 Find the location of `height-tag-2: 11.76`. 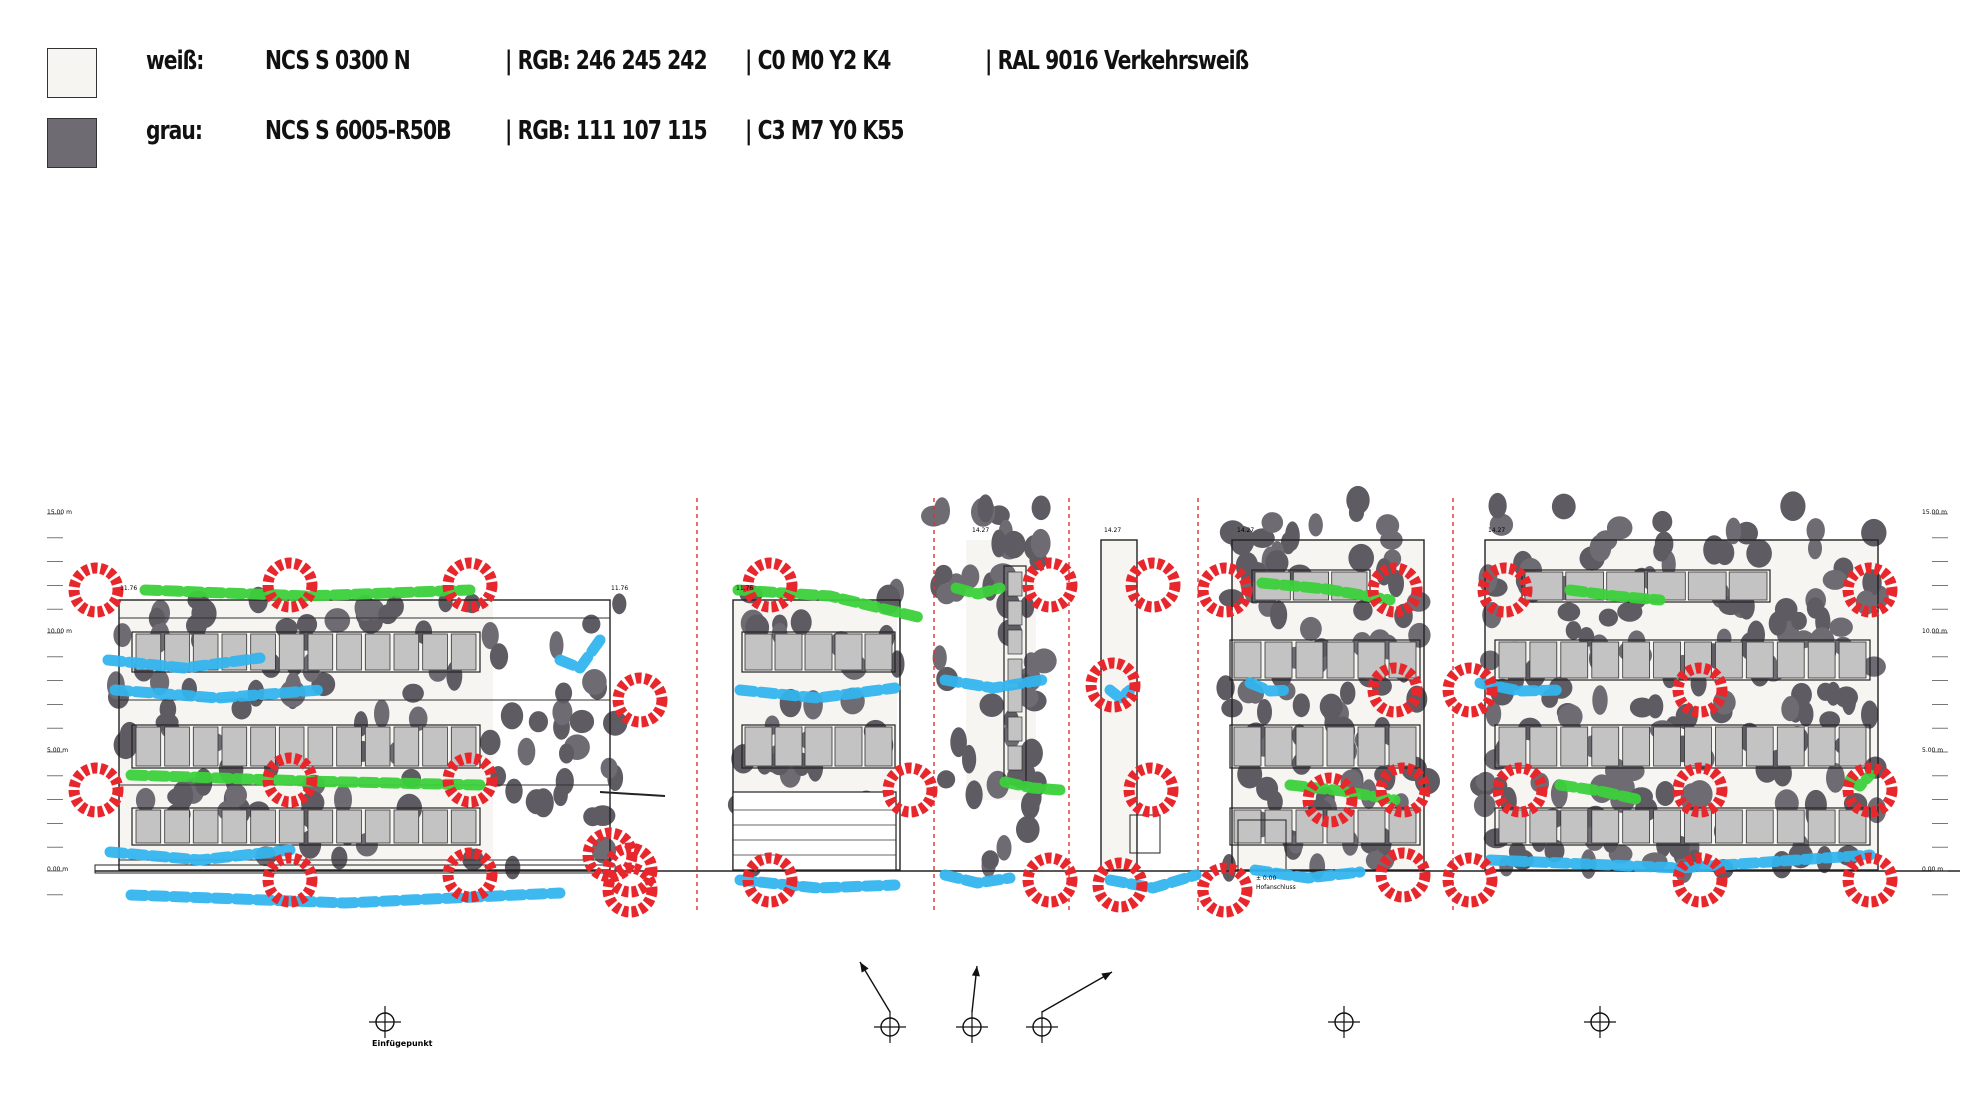

height-tag-2: 11.76 is located at coordinates (619, 588).